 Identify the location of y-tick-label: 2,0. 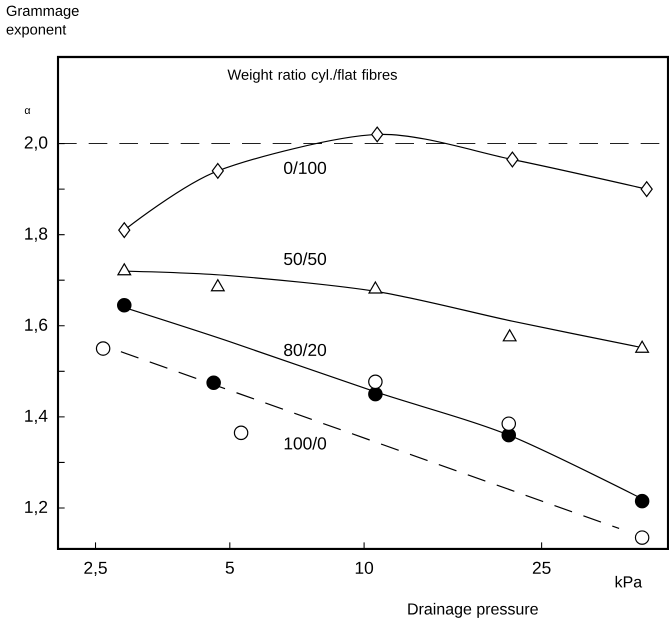
(36, 143).